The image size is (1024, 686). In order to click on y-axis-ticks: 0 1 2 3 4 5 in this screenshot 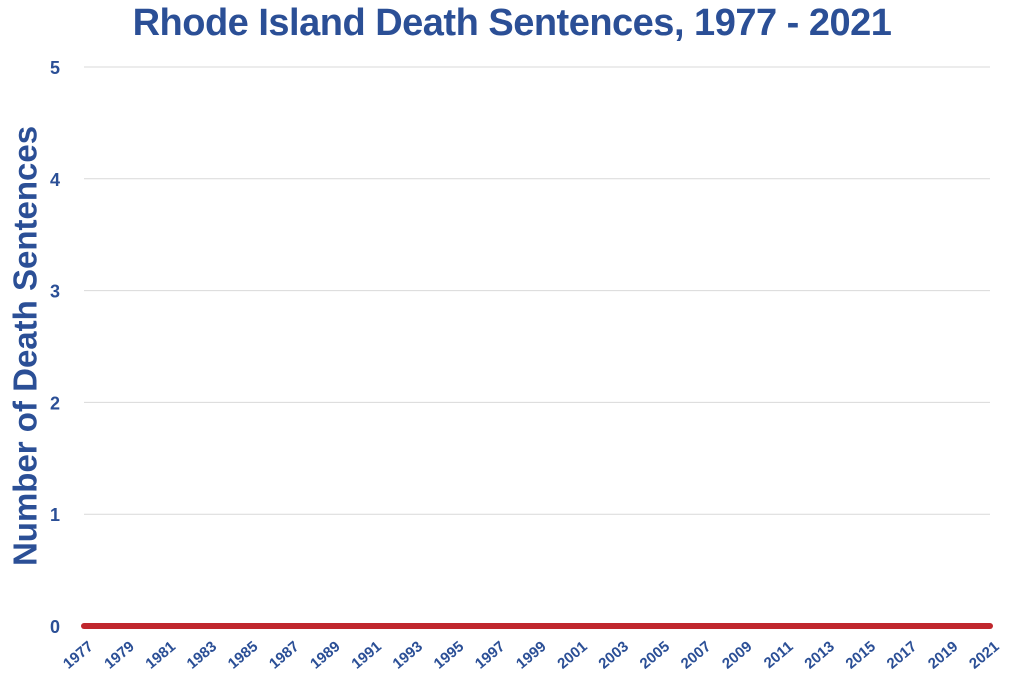, I will do `click(55, 347)`.